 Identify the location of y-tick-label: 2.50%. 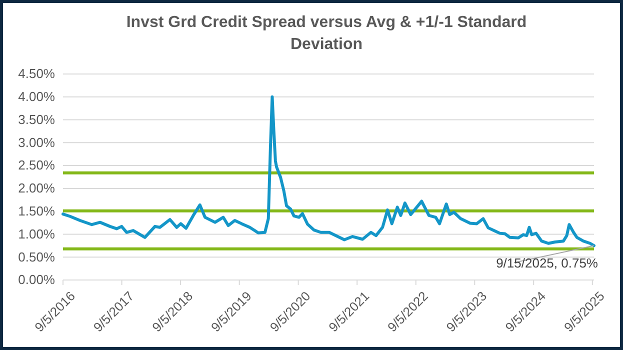
(37, 165).